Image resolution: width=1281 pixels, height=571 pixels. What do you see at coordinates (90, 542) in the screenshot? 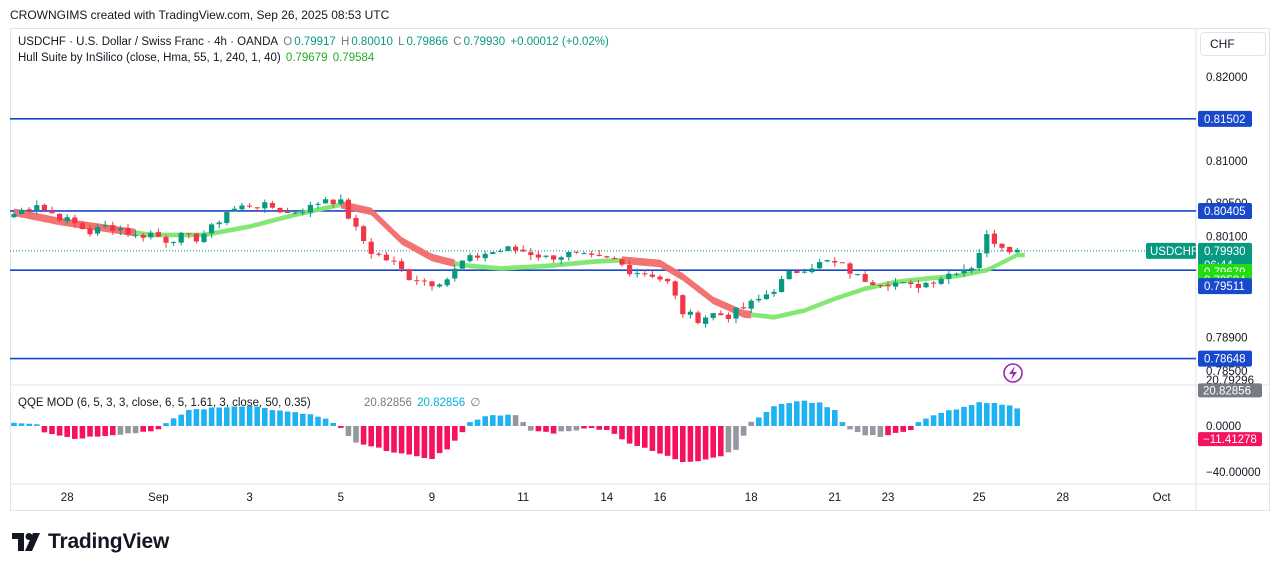
I see `tradingview-logo: TradingView` at bounding box center [90, 542].